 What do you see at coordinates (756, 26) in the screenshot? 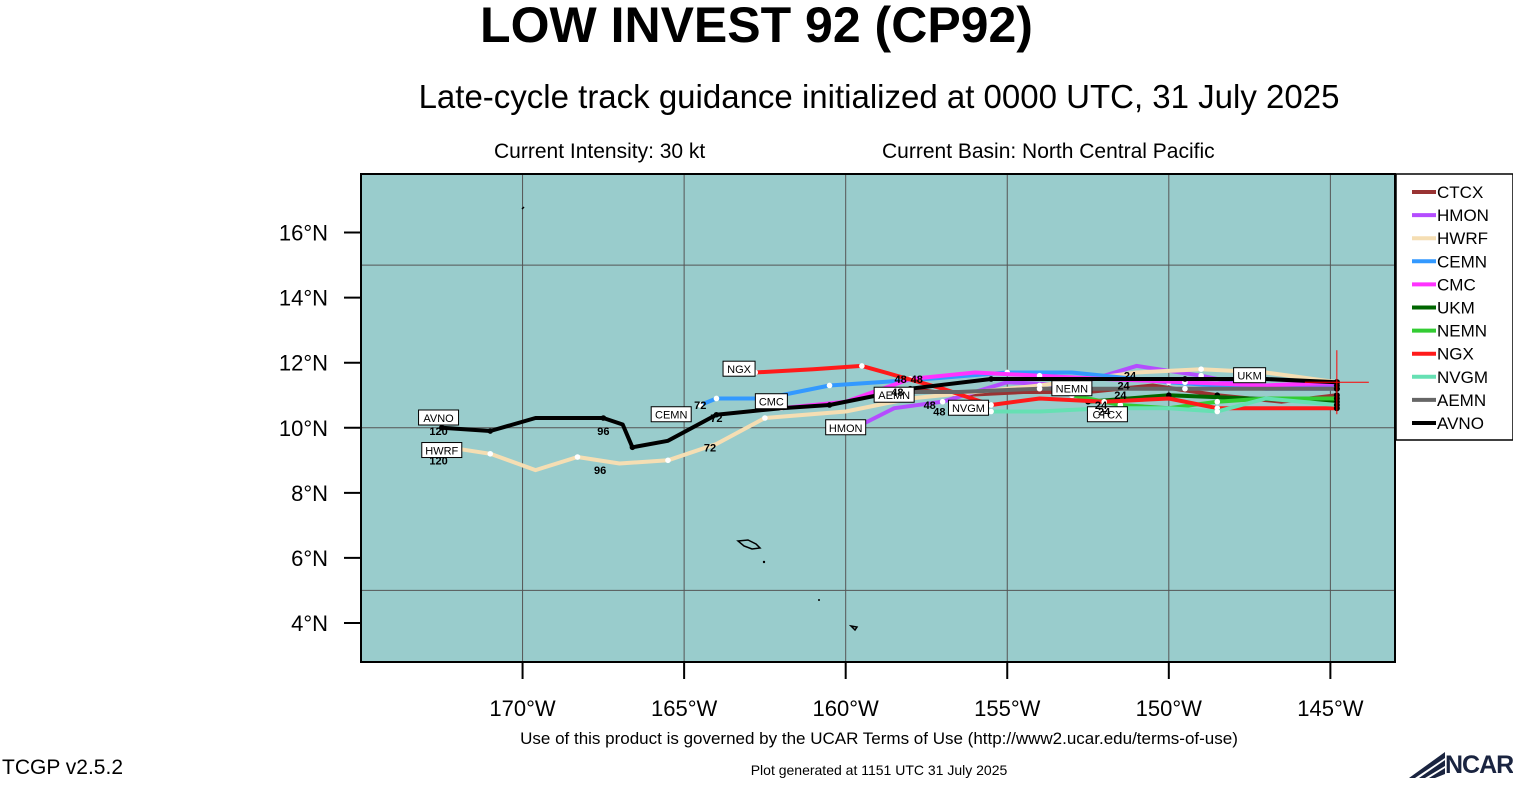
I see `chart-title: LOW INVEST 92 (CP92)` at bounding box center [756, 26].